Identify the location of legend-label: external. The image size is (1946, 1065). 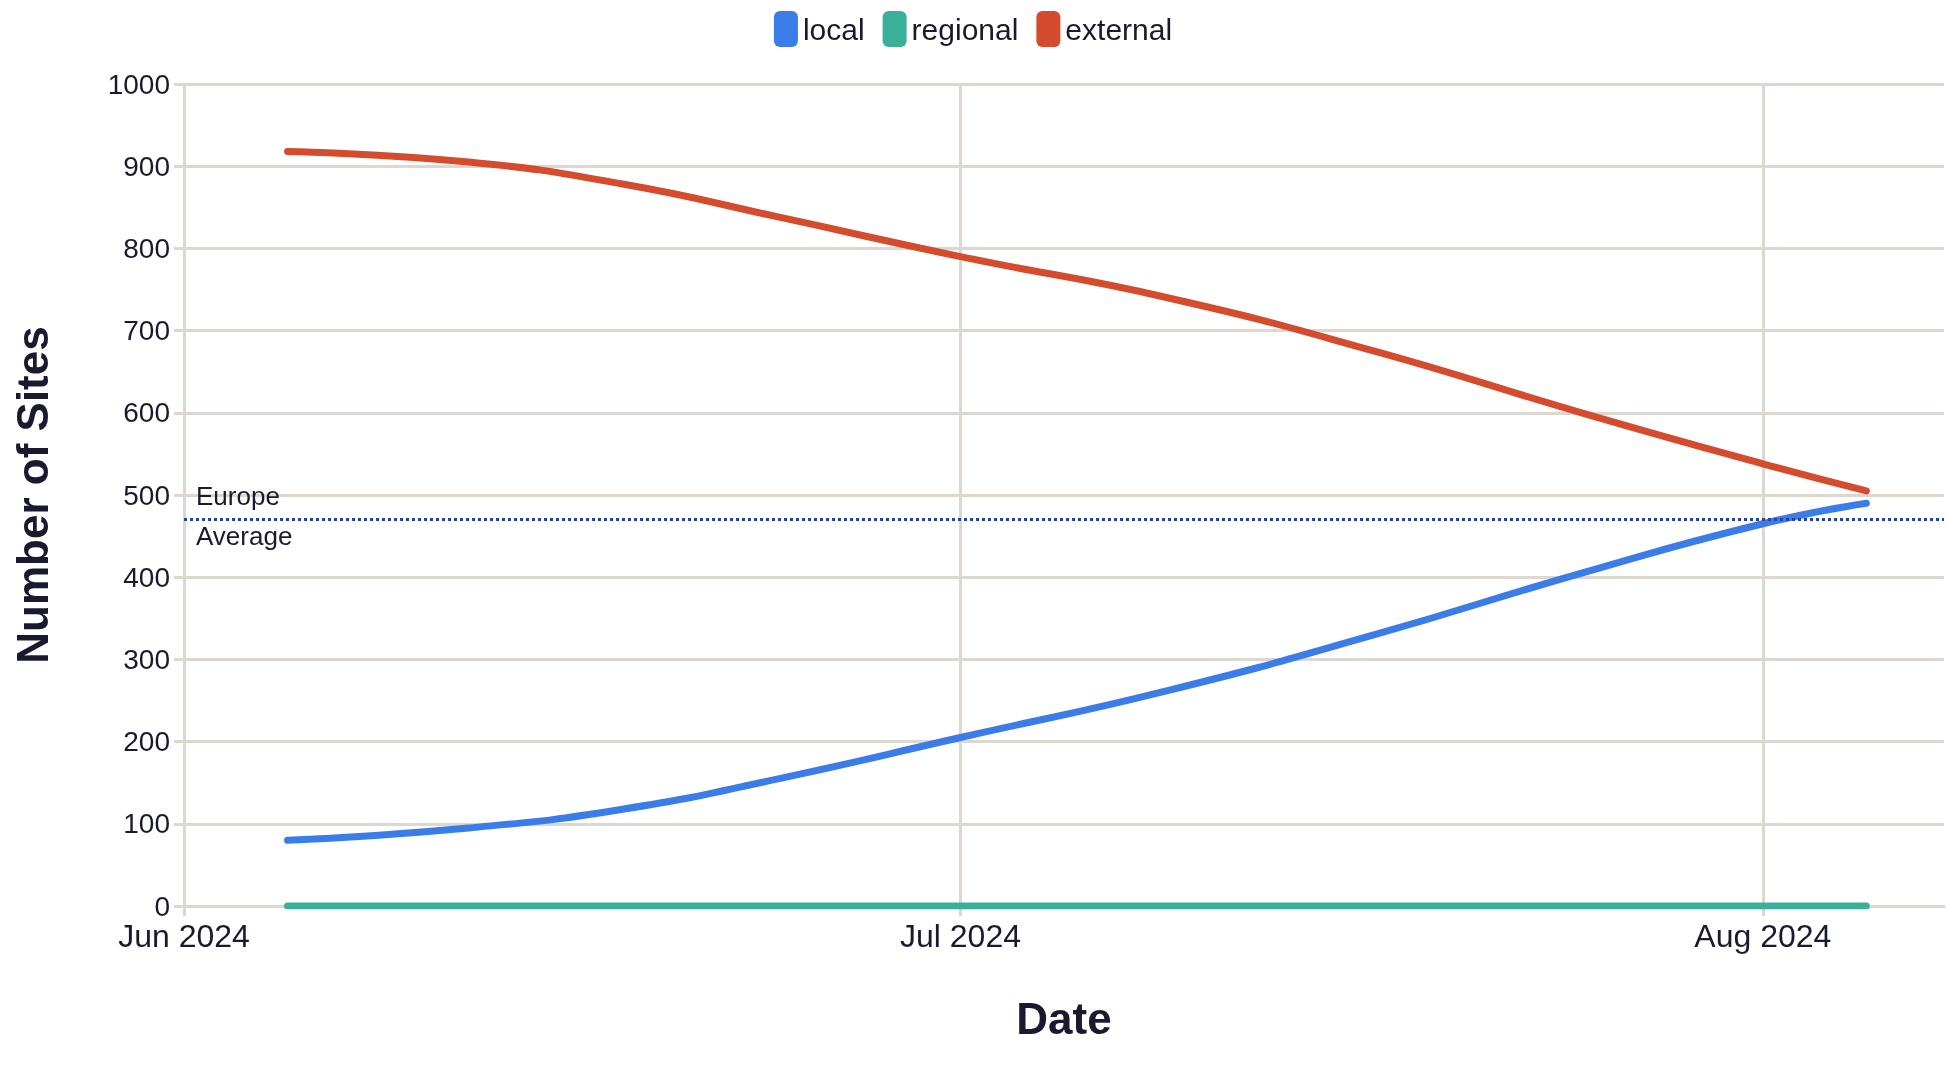
(1119, 29).